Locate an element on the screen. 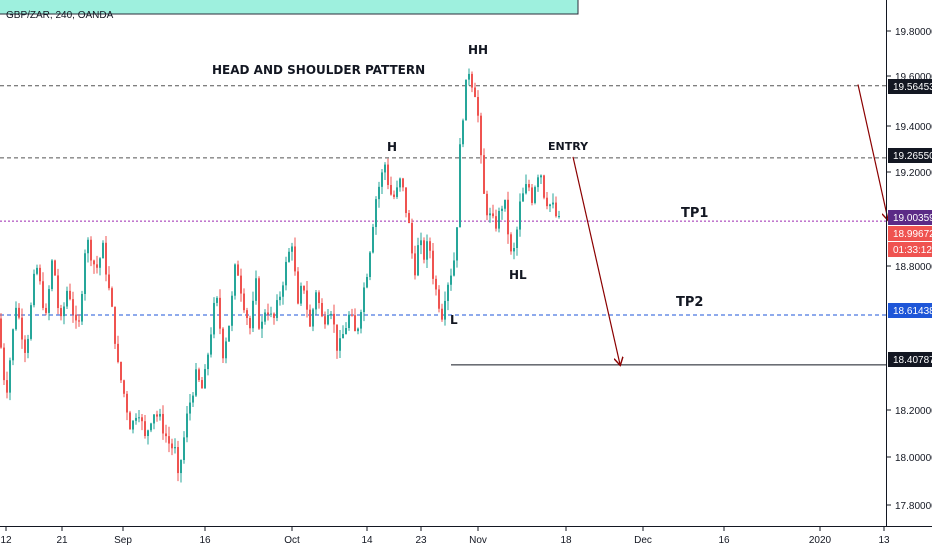 This screenshot has width=932, height=555. annotation-hl: HL is located at coordinates (518, 275).